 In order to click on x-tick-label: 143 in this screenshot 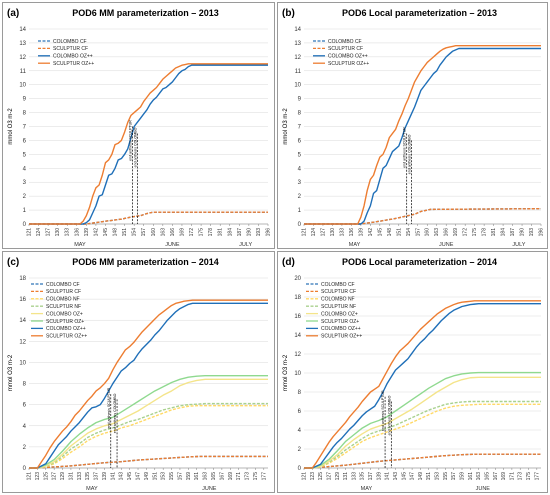, I will do `click(122, 476)`.